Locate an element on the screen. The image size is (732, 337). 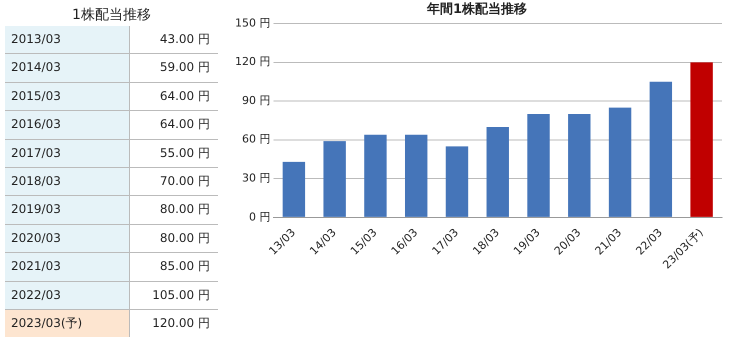
text: 43.00 円 is located at coordinates (185, 39).